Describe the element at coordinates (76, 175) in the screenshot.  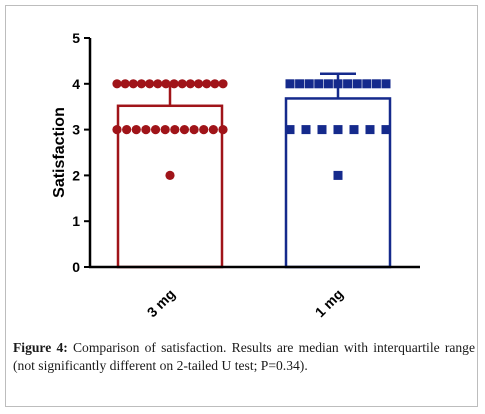
I see `y-tick-label: 2` at that location.